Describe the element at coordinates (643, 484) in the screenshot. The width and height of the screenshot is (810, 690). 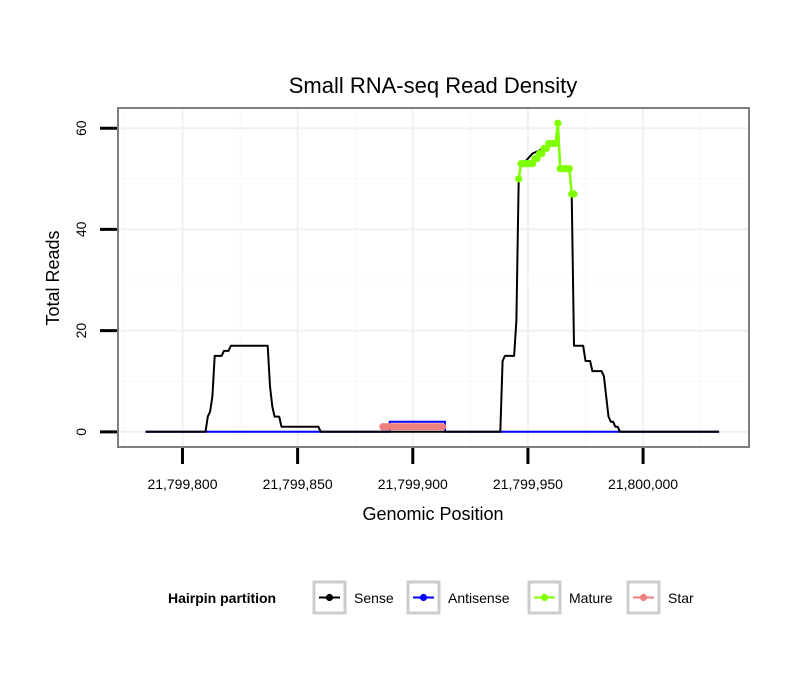
I see `x-tick-label: 21,800,000` at that location.